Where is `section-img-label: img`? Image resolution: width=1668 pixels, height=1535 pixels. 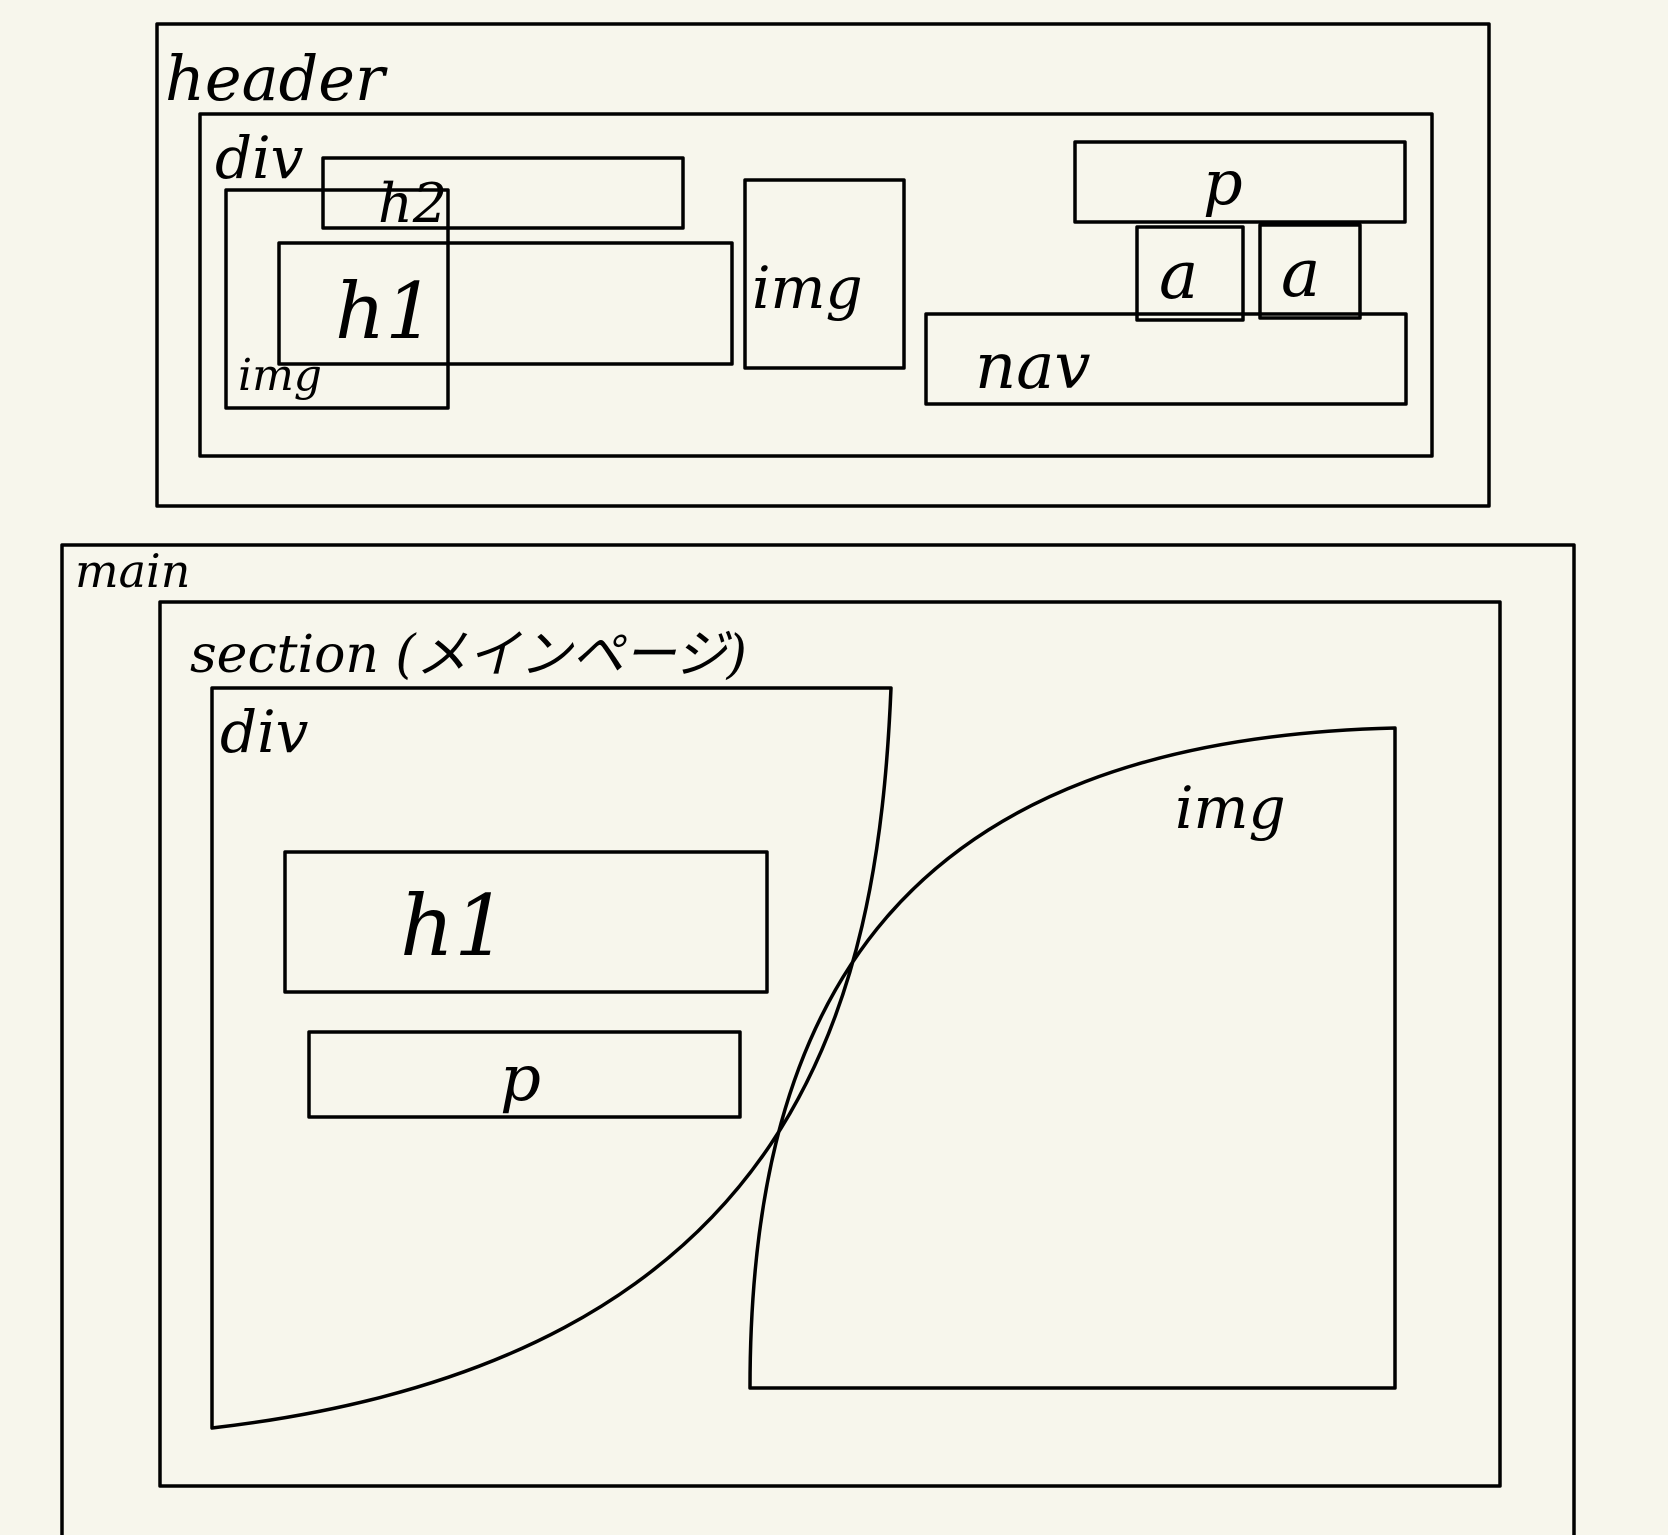 section-img-label: img is located at coordinates (1230, 808).